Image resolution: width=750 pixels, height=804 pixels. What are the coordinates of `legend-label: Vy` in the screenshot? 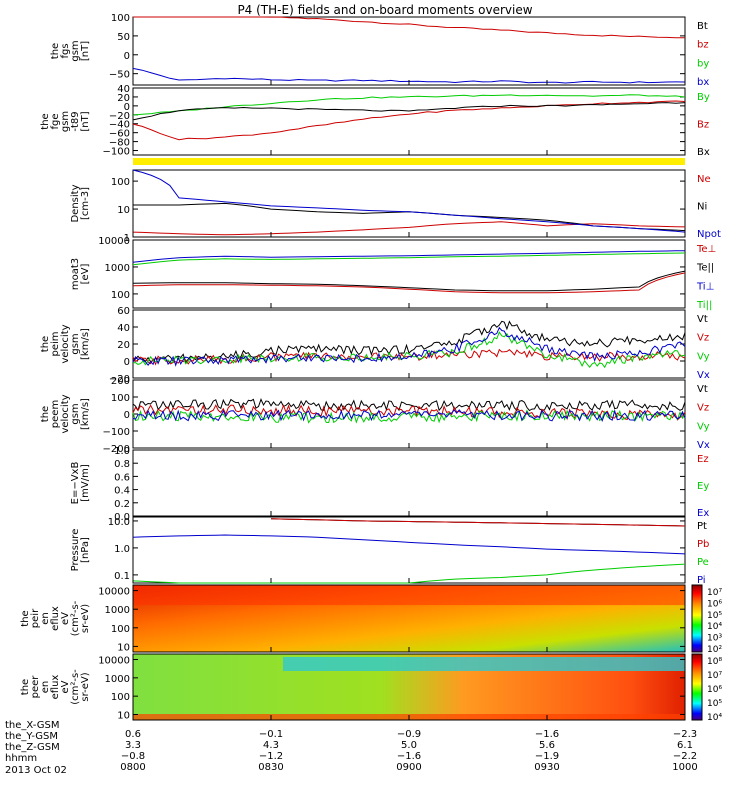 It's located at (703, 426).